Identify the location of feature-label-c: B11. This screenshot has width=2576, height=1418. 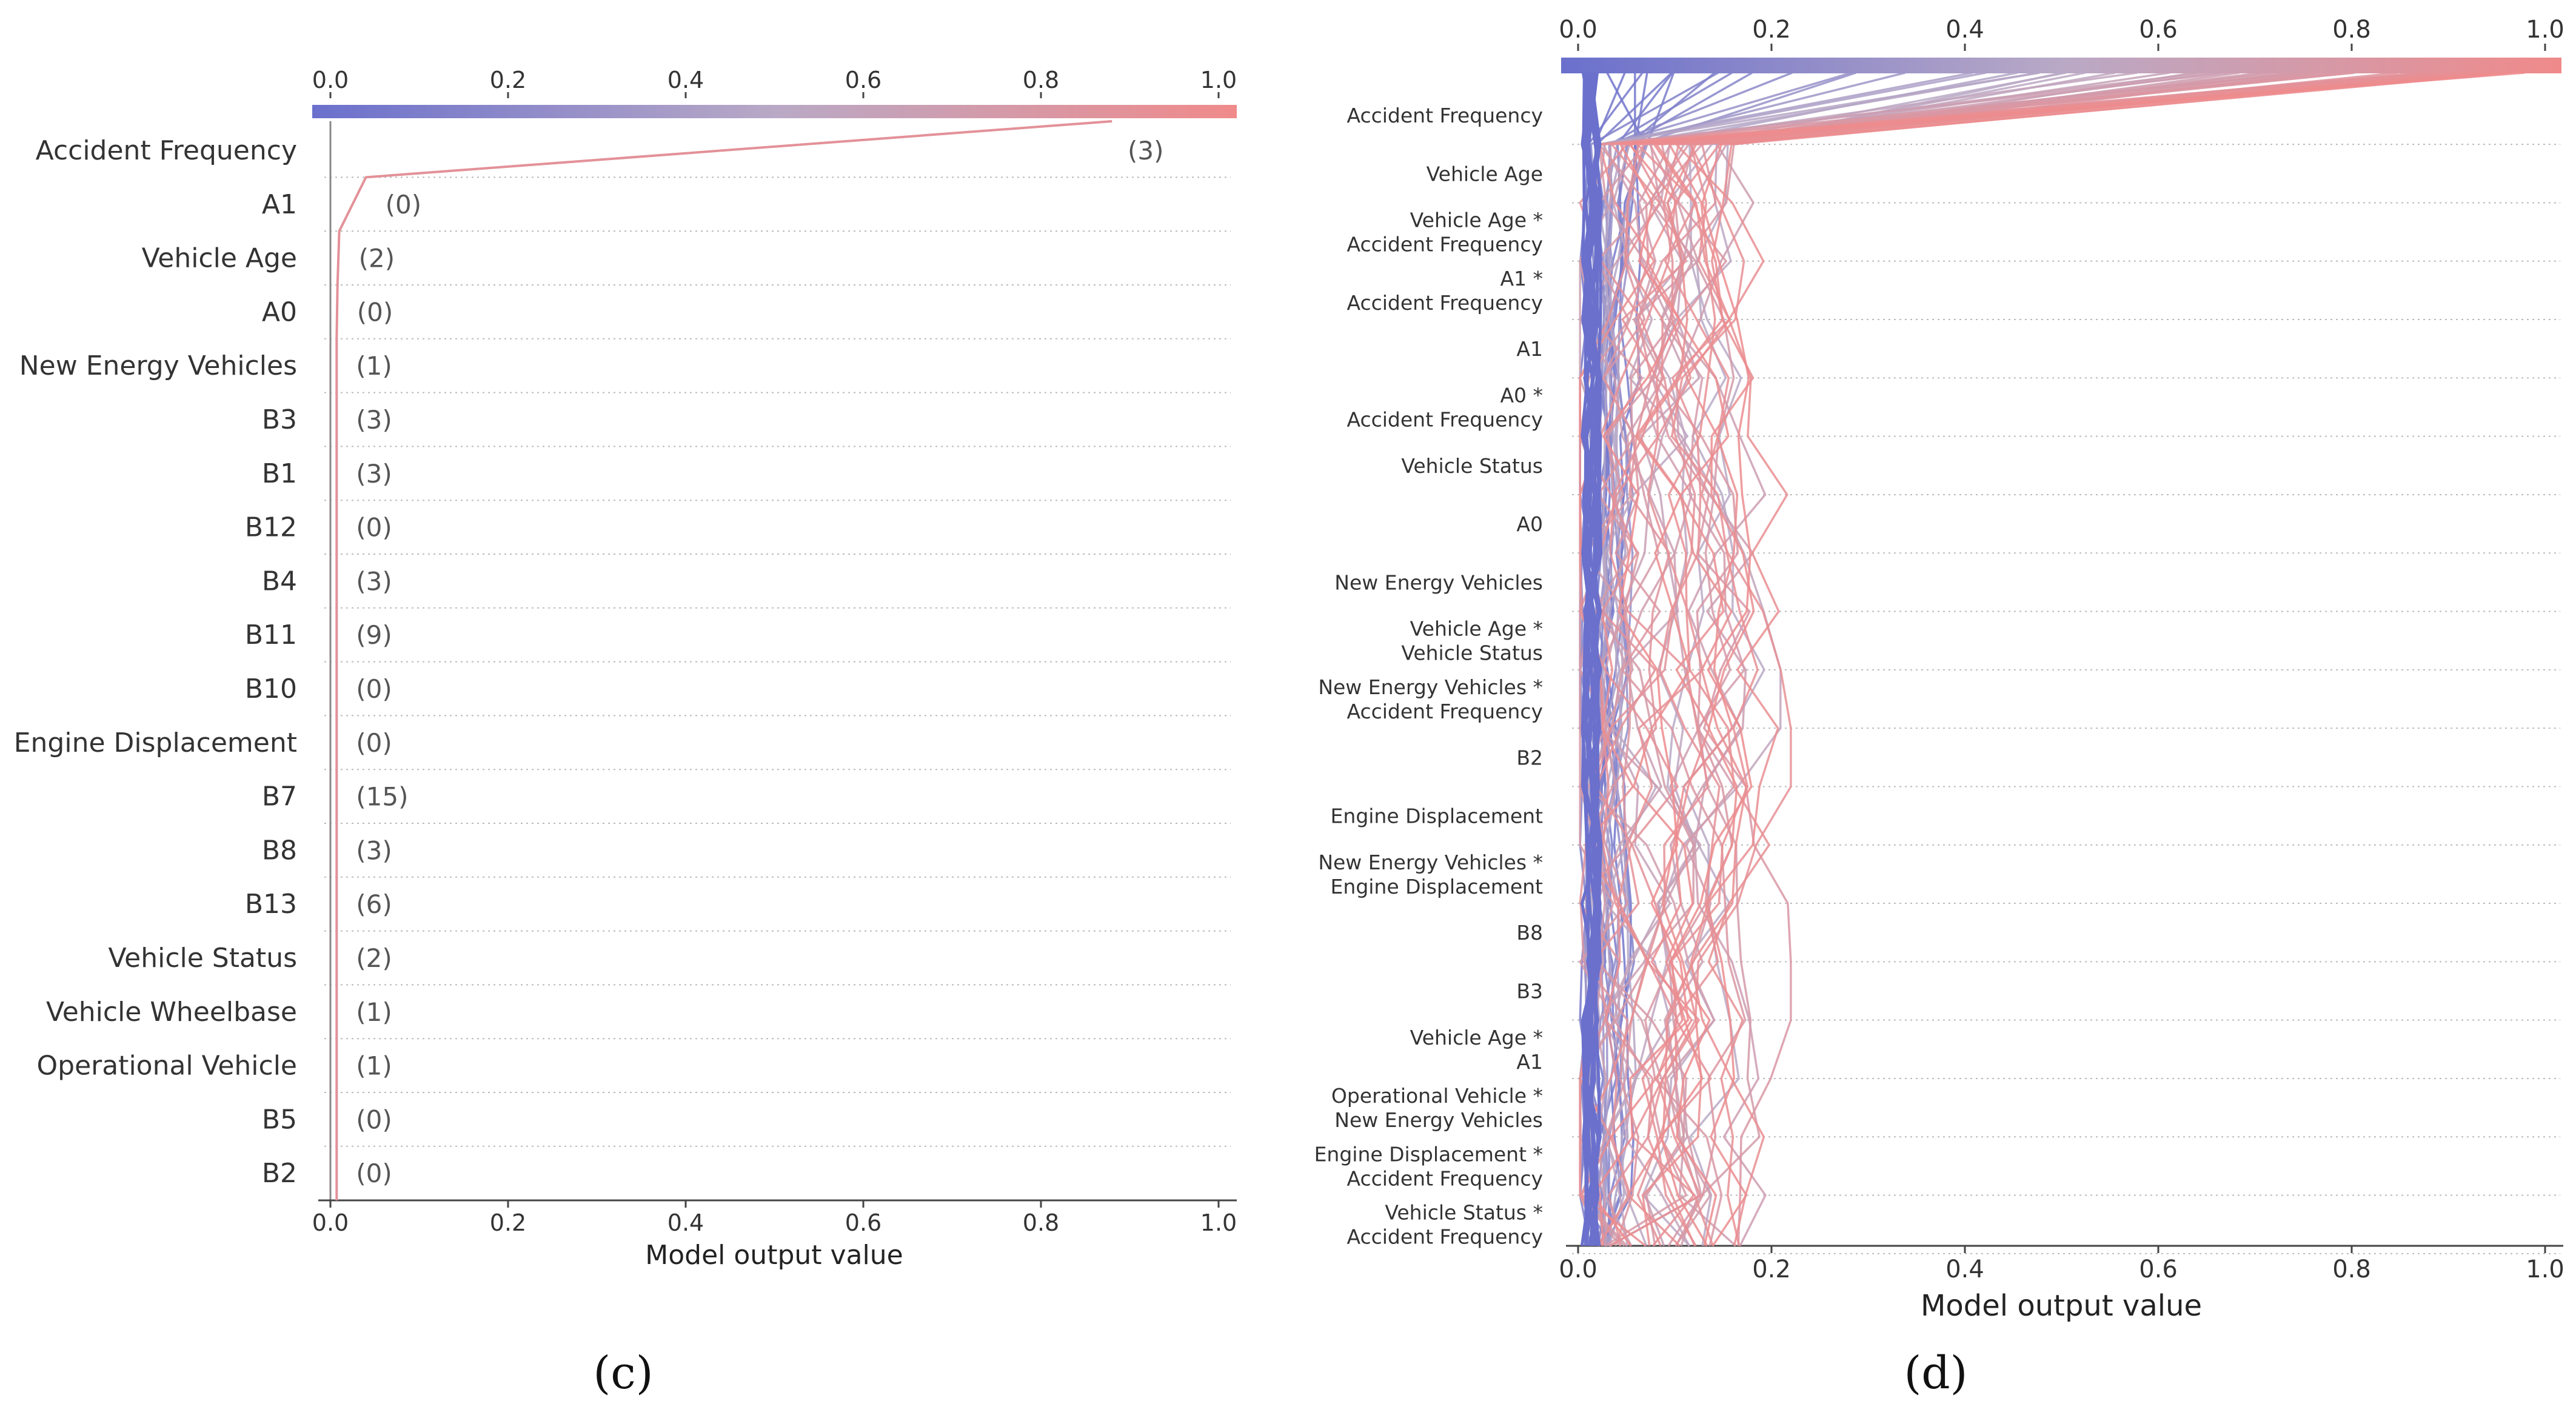
(271, 635).